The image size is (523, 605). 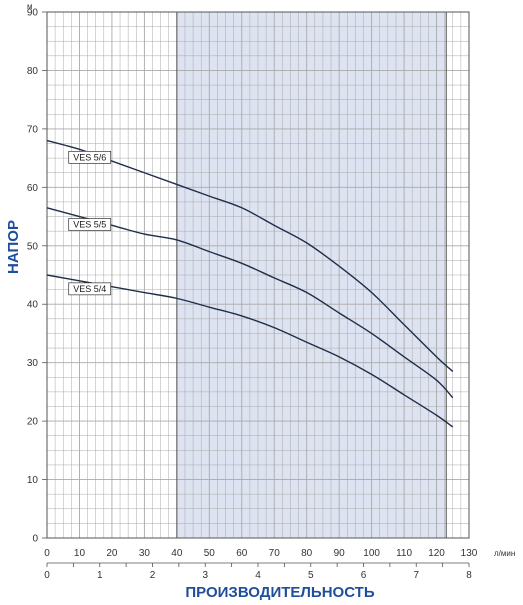 What do you see at coordinates (13, 247) in the screenshot?
I see `y-axis-title: НАПОР` at bounding box center [13, 247].